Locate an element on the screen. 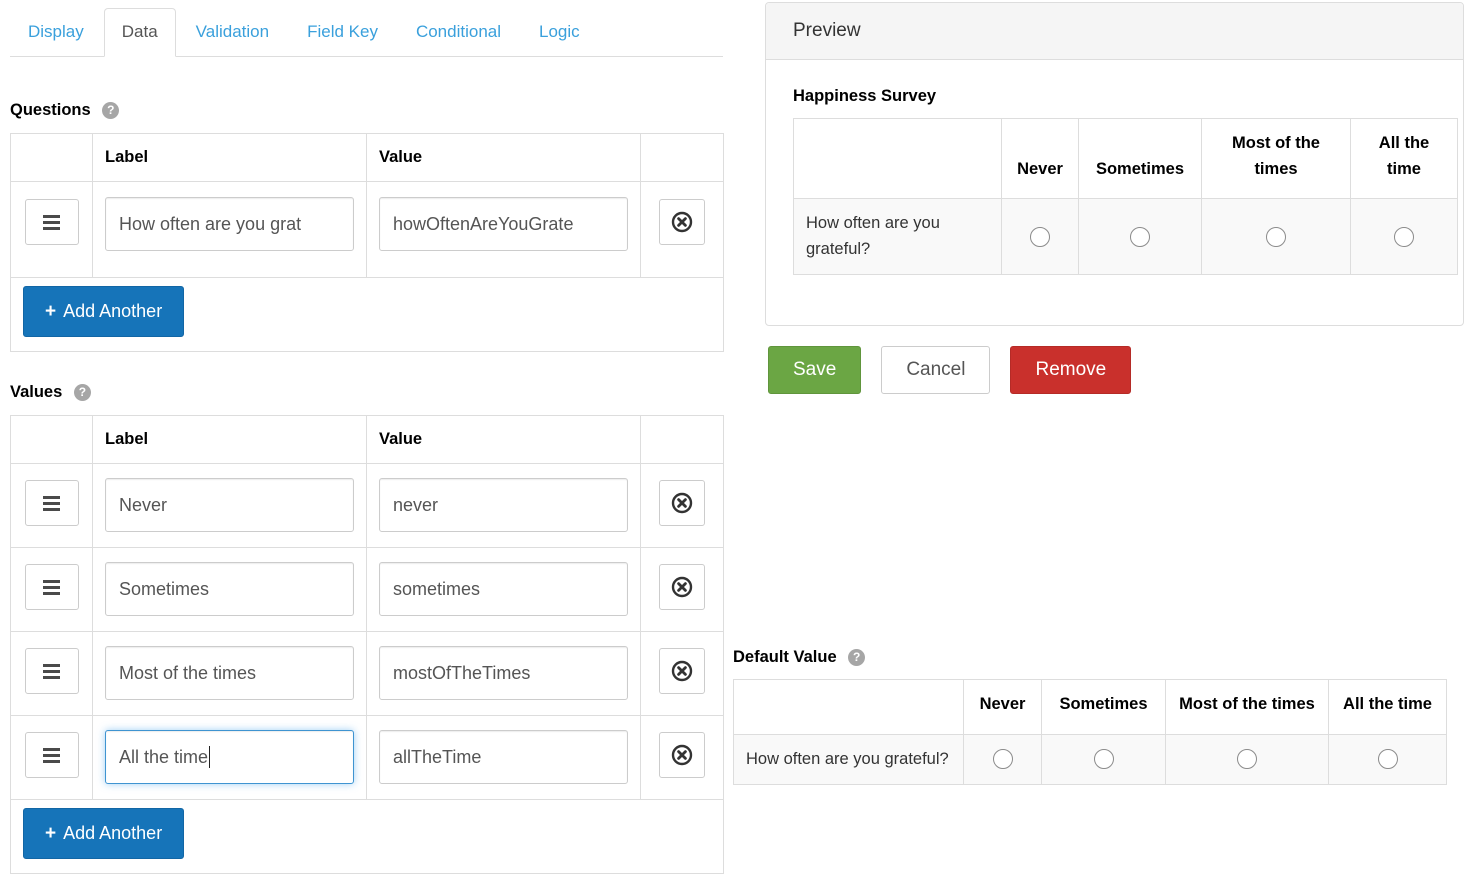 The image size is (1466, 874). preview-panel-header: Preview is located at coordinates (1114, 31).